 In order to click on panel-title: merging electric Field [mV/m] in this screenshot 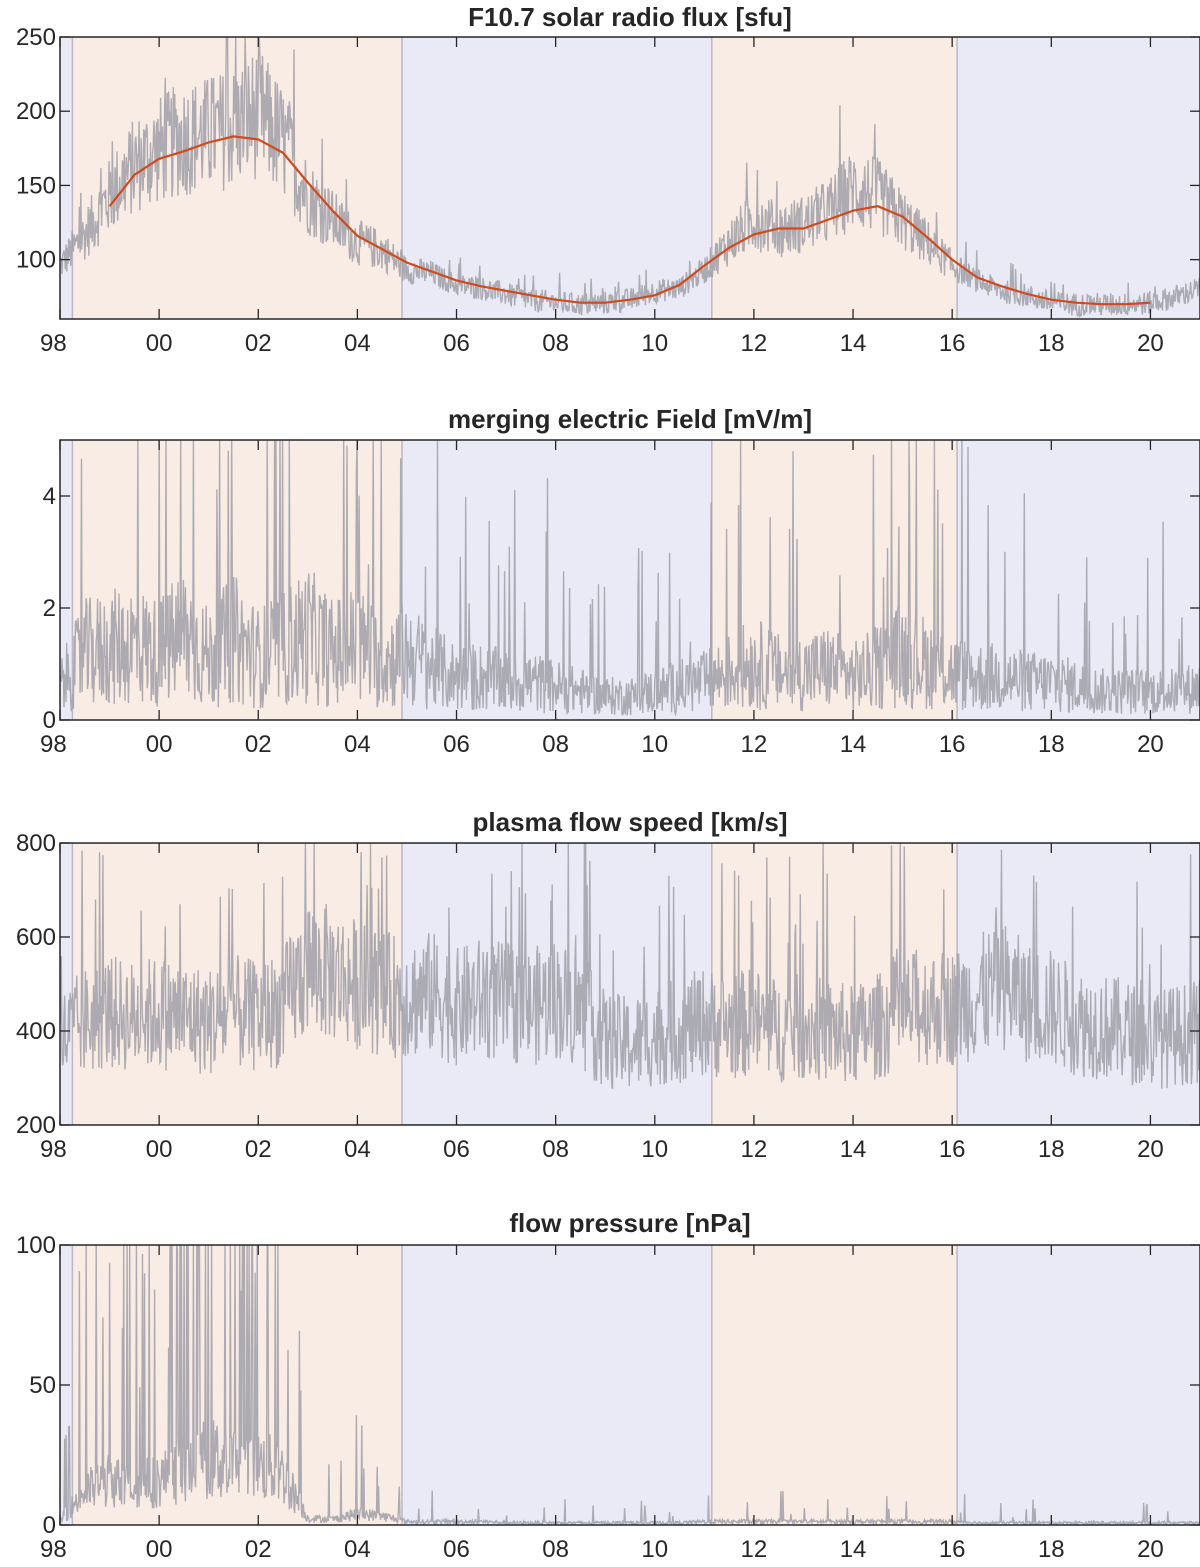, I will do `click(630, 419)`.